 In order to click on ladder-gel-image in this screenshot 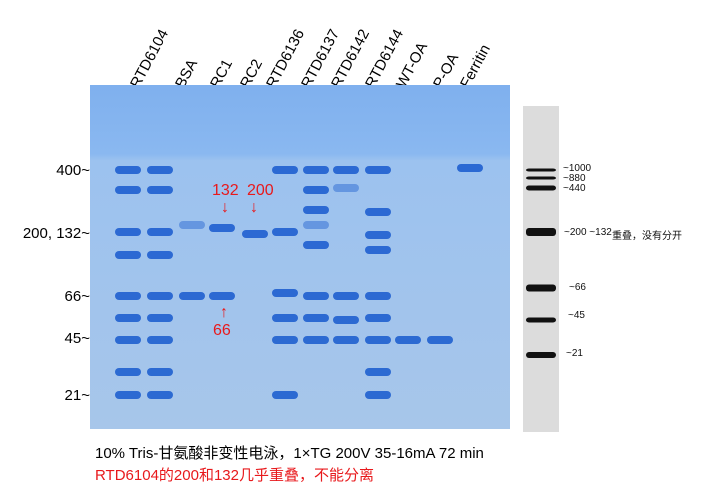, I will do `click(541, 269)`.